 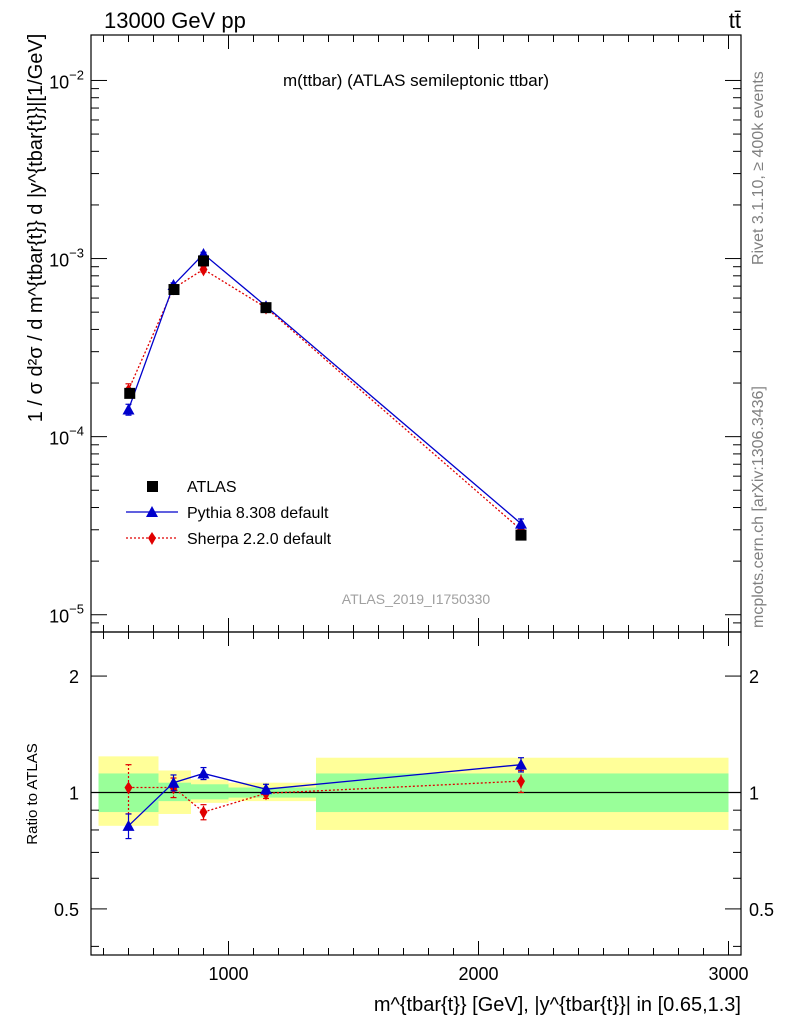 I want to click on y-tick-label: 10⁻⁵, so click(x=66, y=614).